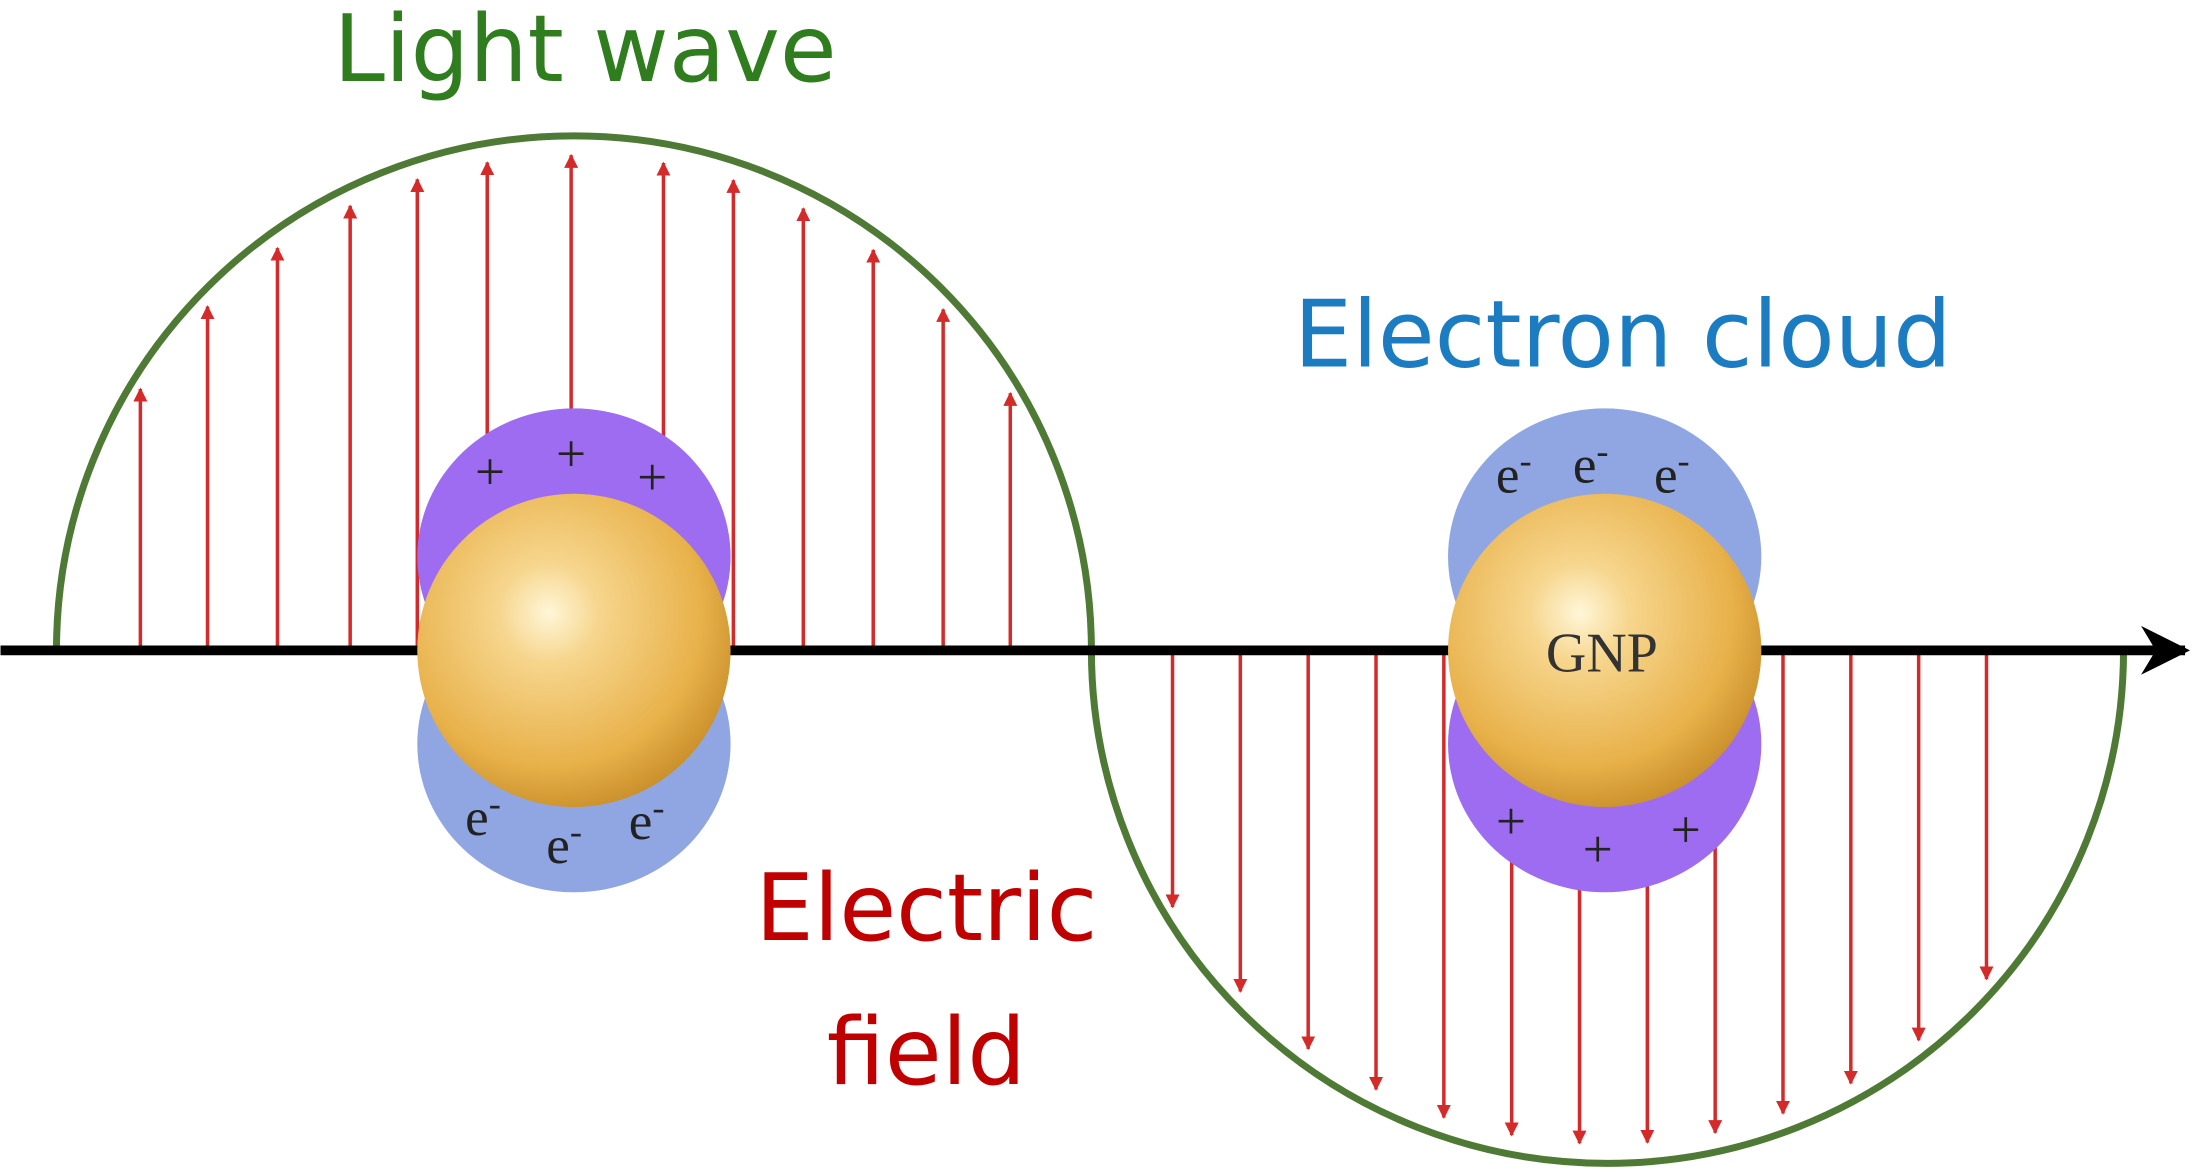  What do you see at coordinates (1623, 334) in the screenshot?
I see `electron-cloud-label: Electron cloud` at bounding box center [1623, 334].